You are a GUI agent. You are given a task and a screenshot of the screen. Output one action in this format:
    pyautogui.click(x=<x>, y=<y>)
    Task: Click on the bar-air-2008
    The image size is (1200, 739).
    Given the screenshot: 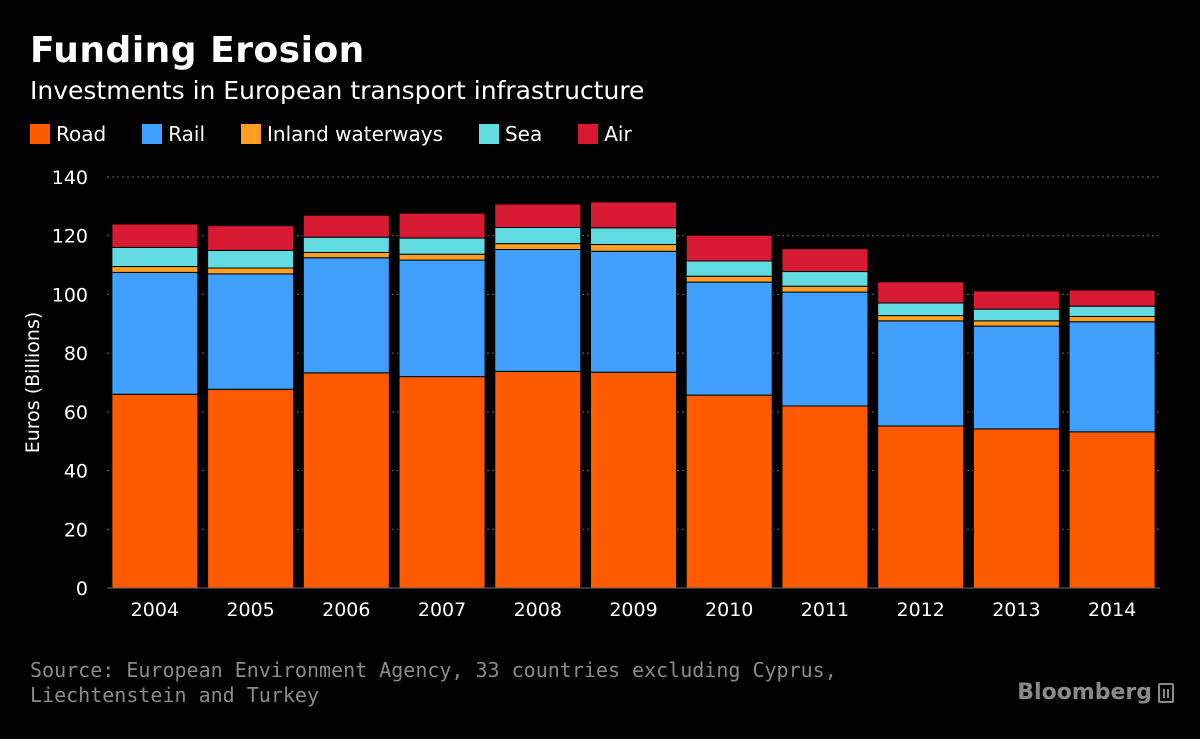 What is the action you would take?
    pyautogui.click(x=538, y=215)
    